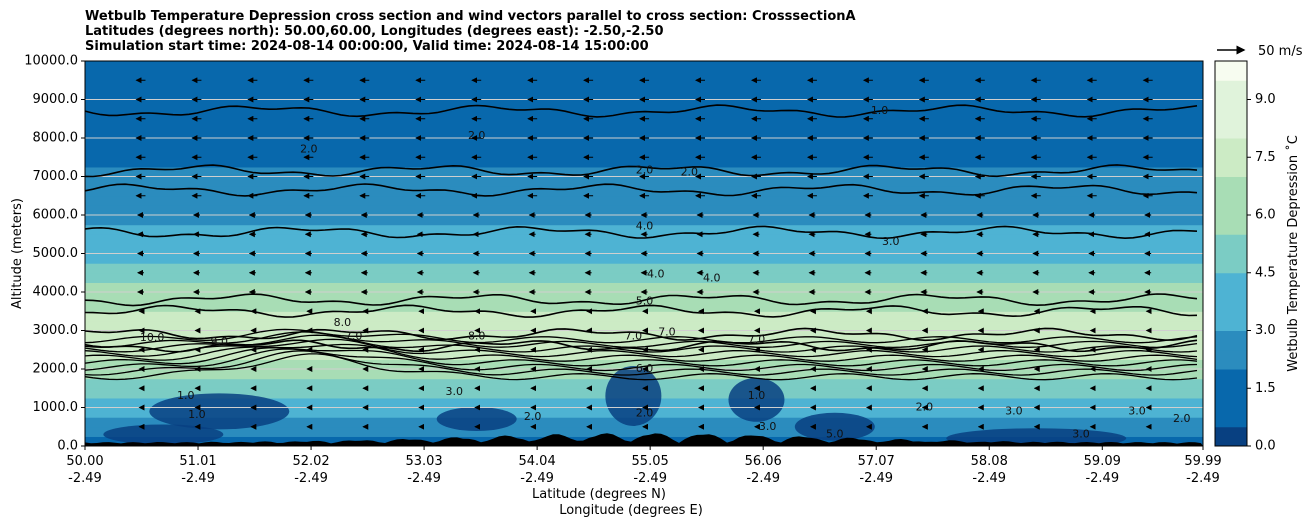  Describe the element at coordinates (56, 215) in the screenshot. I see `y-tick-label: 6000.0` at that location.